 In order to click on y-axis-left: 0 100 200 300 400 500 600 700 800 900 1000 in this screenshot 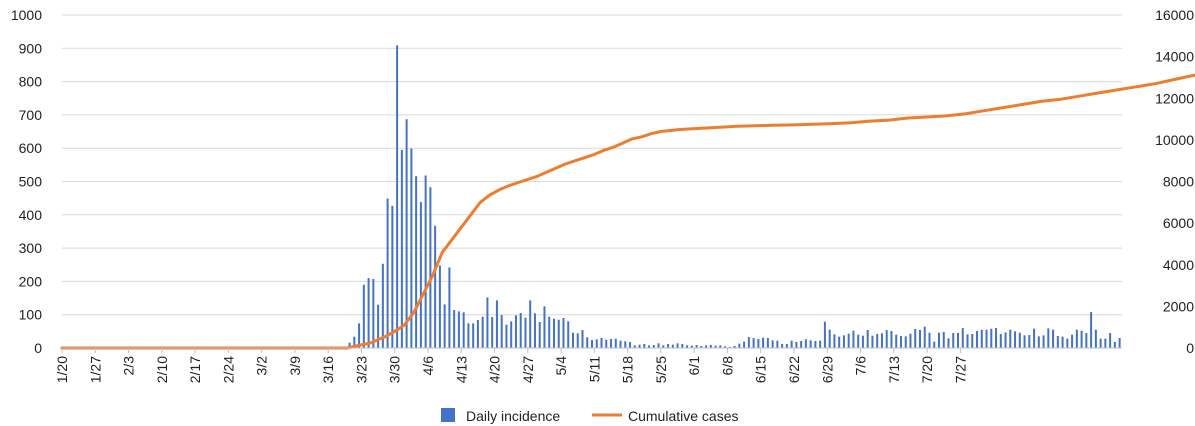, I will do `click(26, 181)`.